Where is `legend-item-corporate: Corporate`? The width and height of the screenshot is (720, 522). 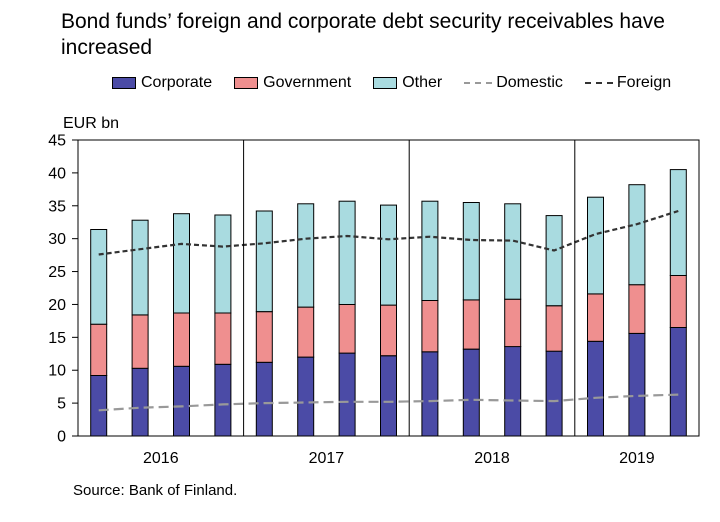 legend-item-corporate: Corporate is located at coordinates (162, 83).